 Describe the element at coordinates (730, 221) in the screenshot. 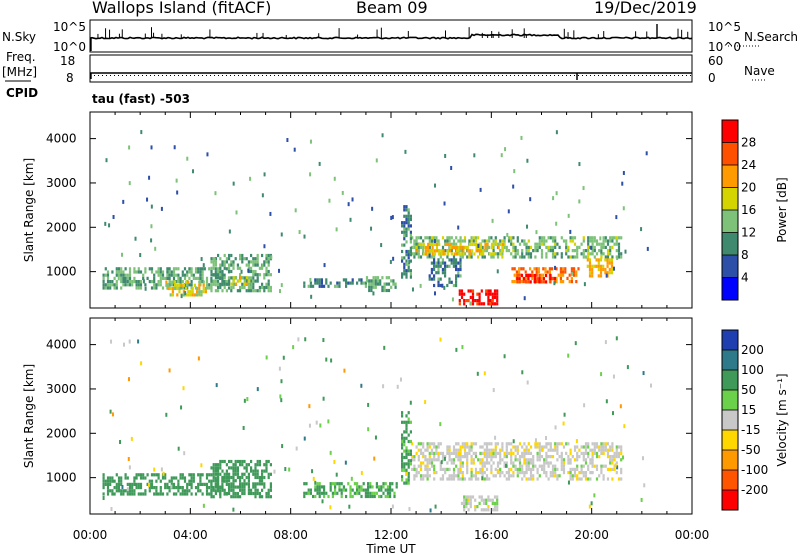

I see `power-cbar-segment` at that location.